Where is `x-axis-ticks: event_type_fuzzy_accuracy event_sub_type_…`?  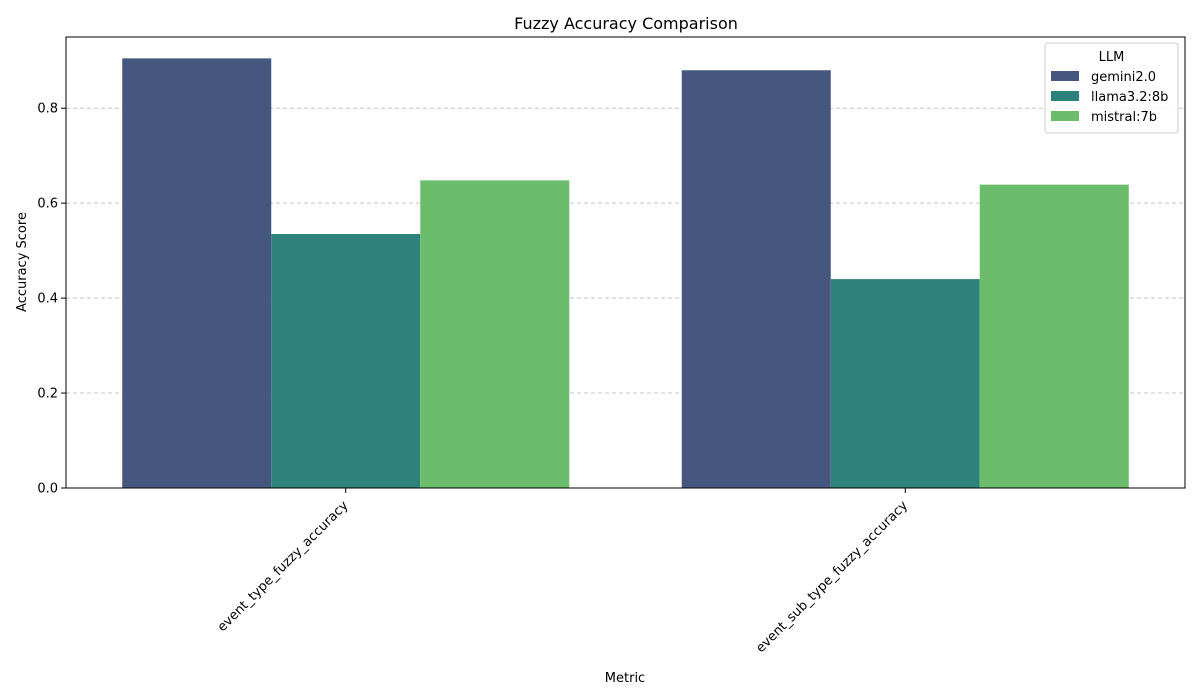 x-axis-ticks: event_type_fuzzy_accuracy event_sub_type_… is located at coordinates (563, 572).